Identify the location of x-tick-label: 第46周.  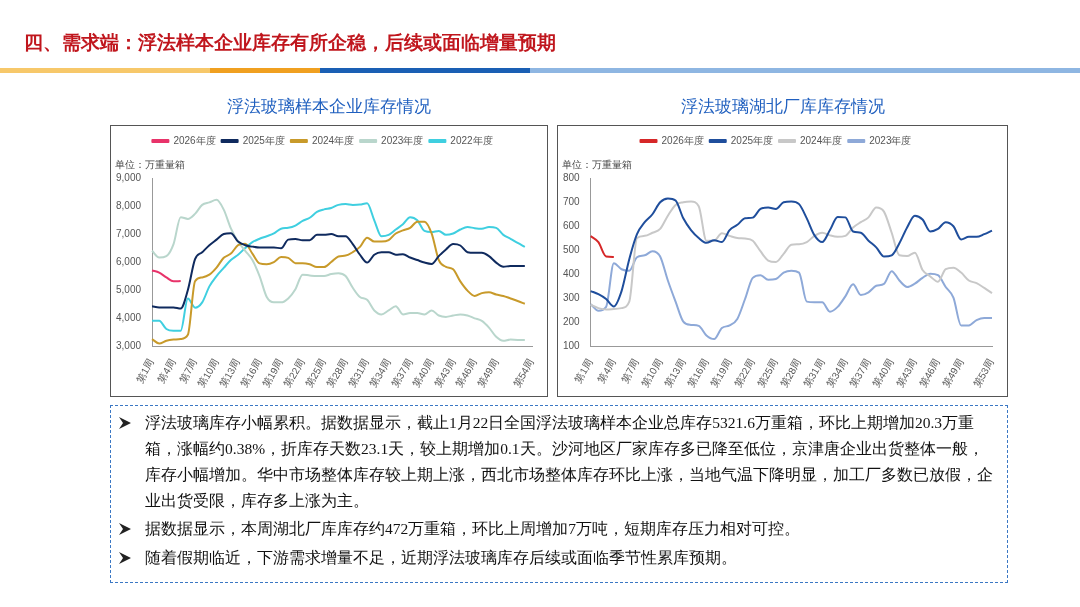
(930, 373).